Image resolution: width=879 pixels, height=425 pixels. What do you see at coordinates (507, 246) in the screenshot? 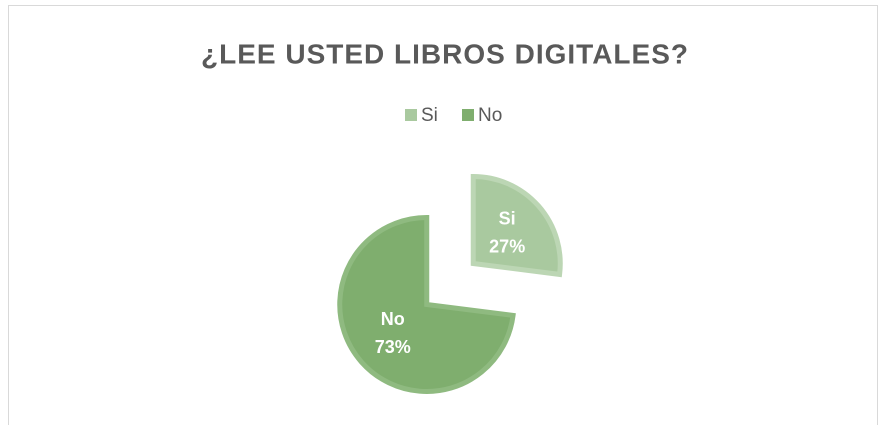
I see `data-label-value: 27%` at bounding box center [507, 246].